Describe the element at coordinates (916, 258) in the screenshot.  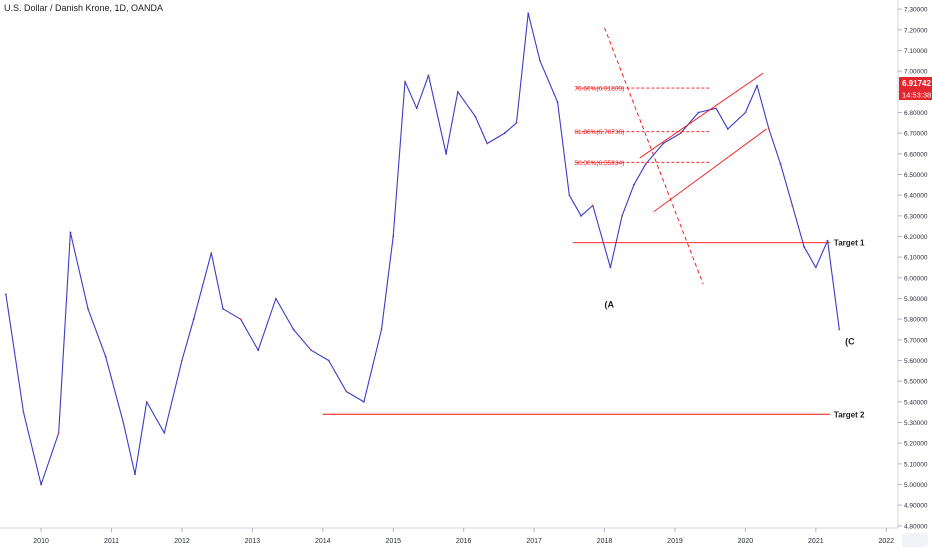
I see `y-tick-label: 6.10000` at that location.